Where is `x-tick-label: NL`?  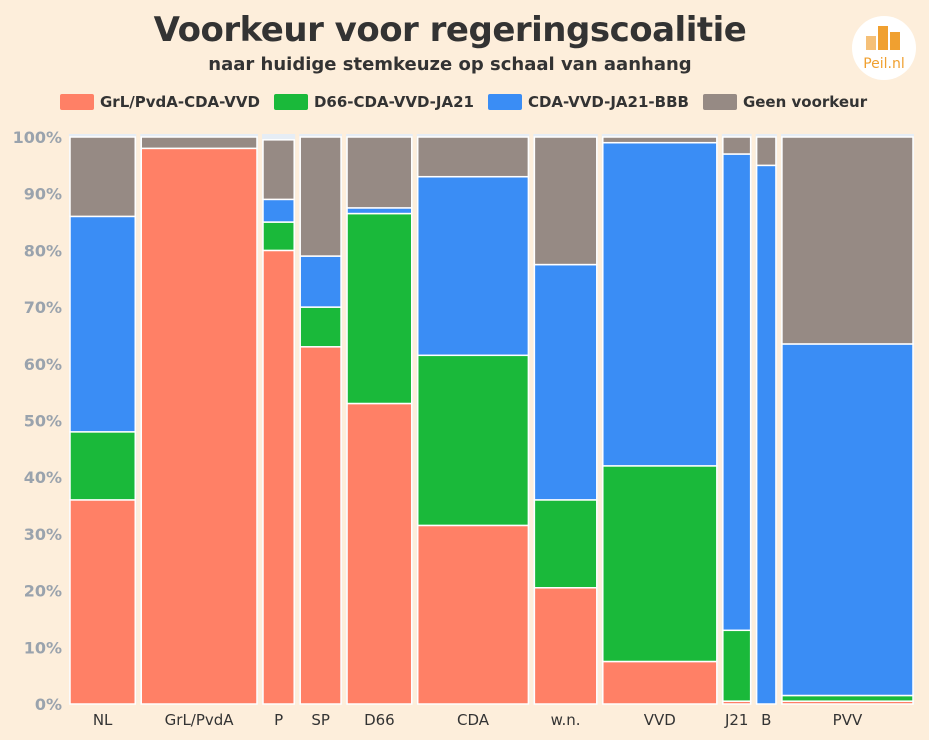 x-tick-label: NL is located at coordinates (103, 720).